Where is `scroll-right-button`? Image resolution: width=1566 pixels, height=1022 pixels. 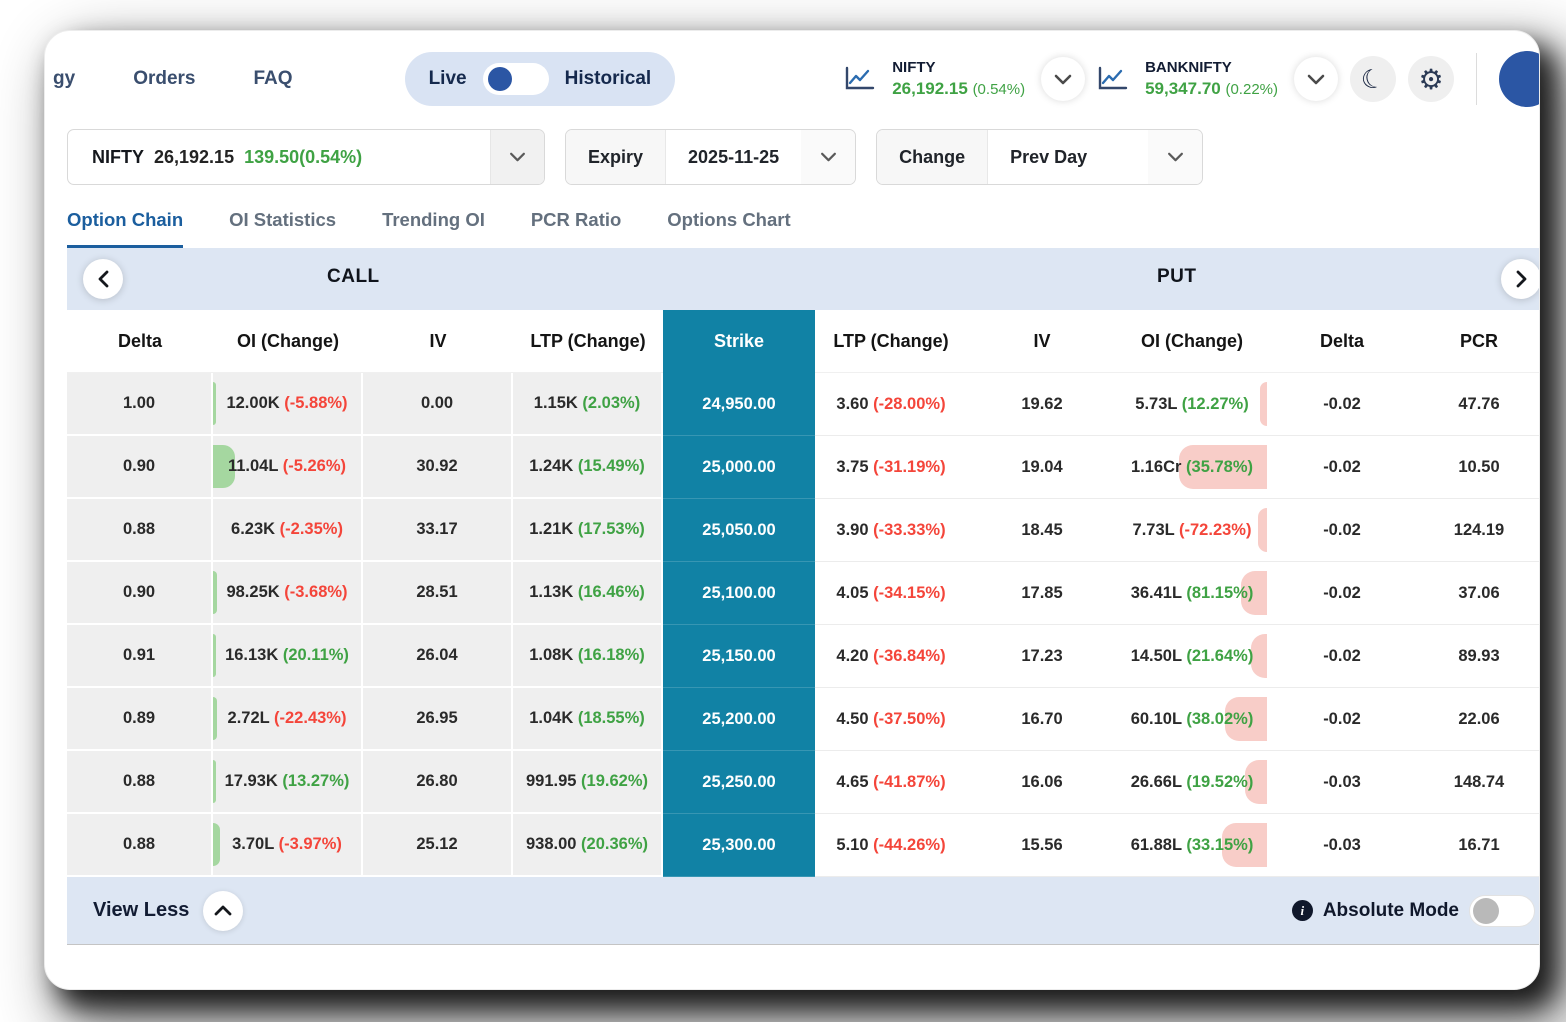
scroll-right-button is located at coordinates (1520, 279).